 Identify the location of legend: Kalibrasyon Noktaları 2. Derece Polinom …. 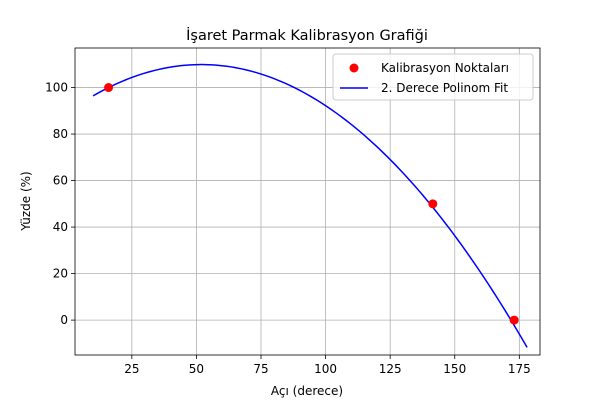
(433, 77).